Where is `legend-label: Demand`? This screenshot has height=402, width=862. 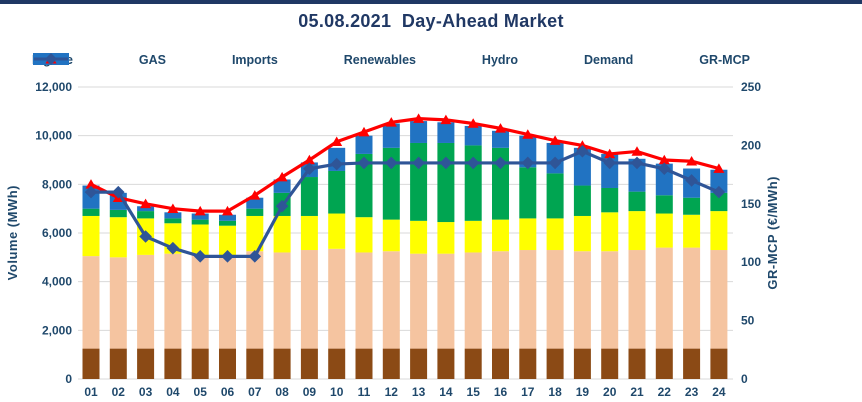 legend-label: Demand is located at coordinates (608, 60).